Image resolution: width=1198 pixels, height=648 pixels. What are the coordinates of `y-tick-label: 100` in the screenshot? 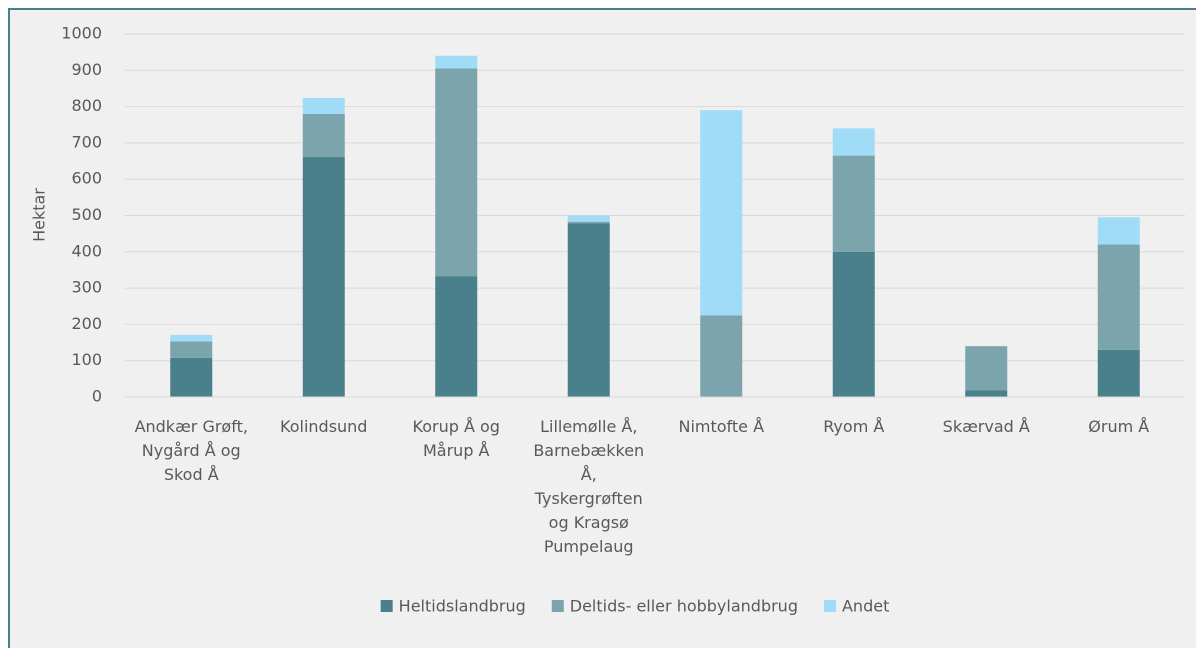 It's located at (86, 359).